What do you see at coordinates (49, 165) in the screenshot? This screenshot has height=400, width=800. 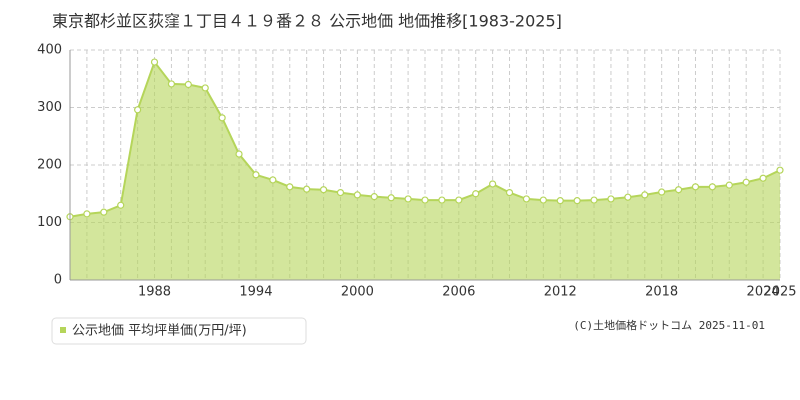 I see `y-tick-label: 200` at bounding box center [49, 165].